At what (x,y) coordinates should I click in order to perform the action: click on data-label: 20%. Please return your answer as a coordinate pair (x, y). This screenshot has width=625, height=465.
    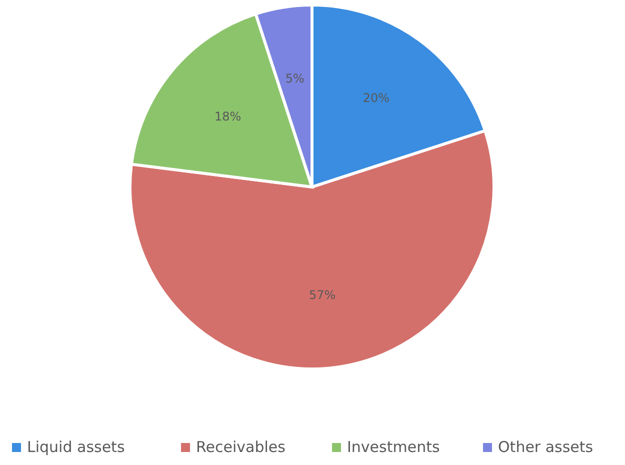
    Looking at the image, I should click on (376, 97).